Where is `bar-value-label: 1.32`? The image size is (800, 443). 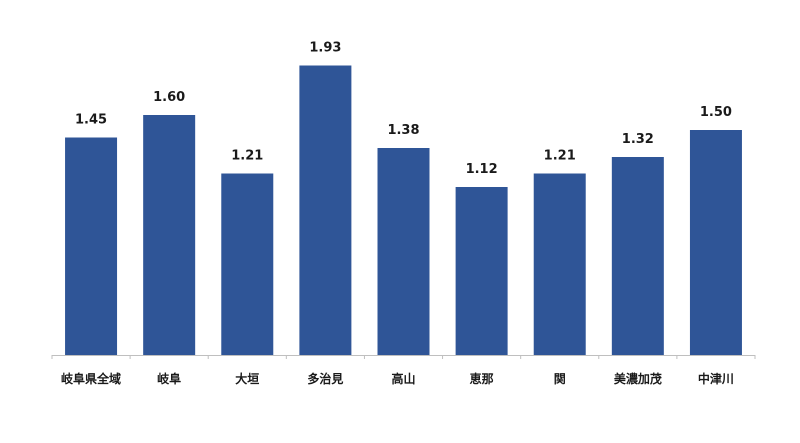 bar-value-label: 1.32 is located at coordinates (638, 139).